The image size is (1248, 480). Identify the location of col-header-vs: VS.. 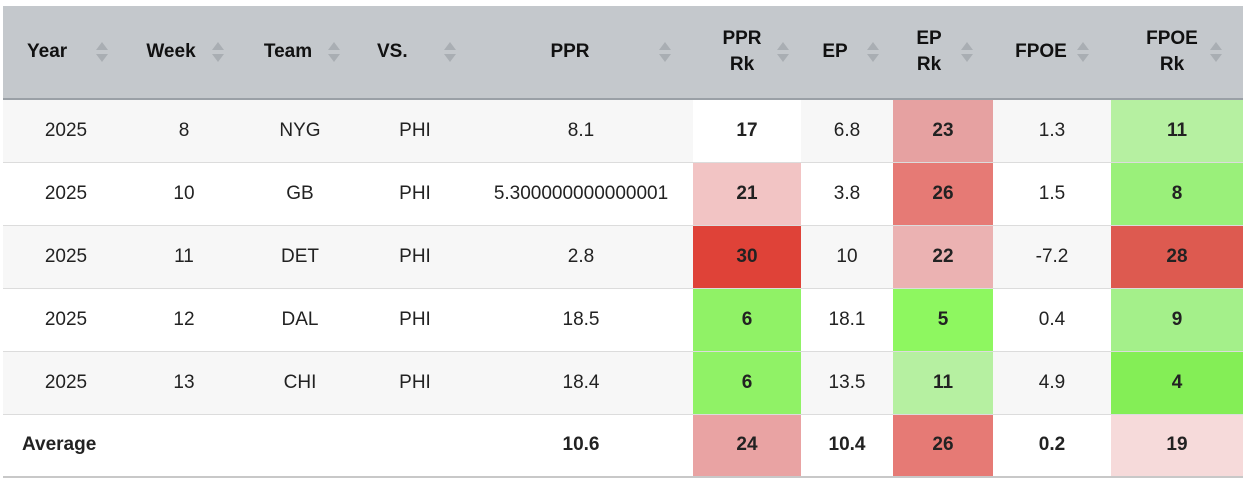
(415, 53).